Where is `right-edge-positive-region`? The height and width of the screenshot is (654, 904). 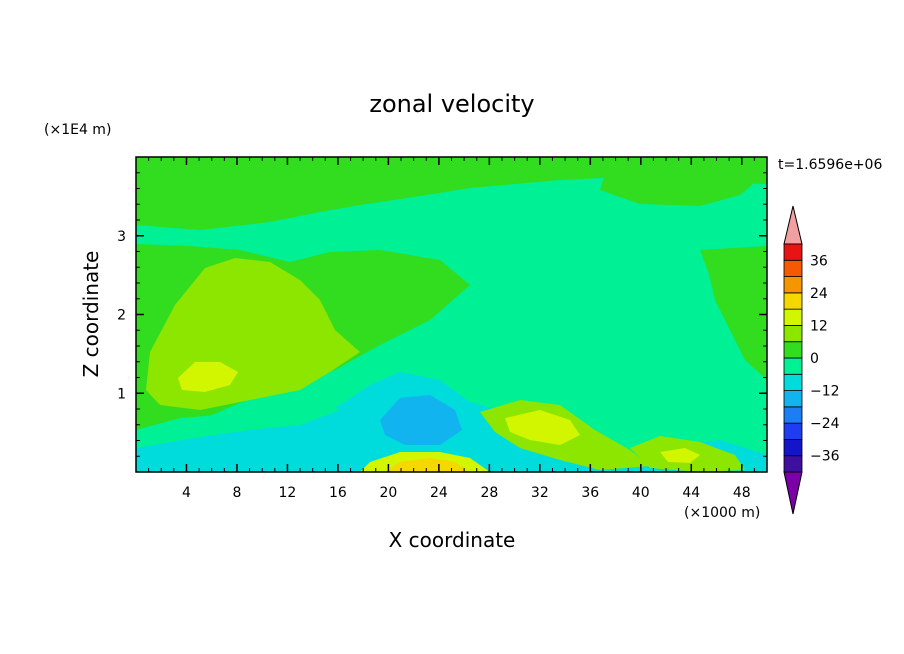 right-edge-positive-region is located at coordinates (733, 313).